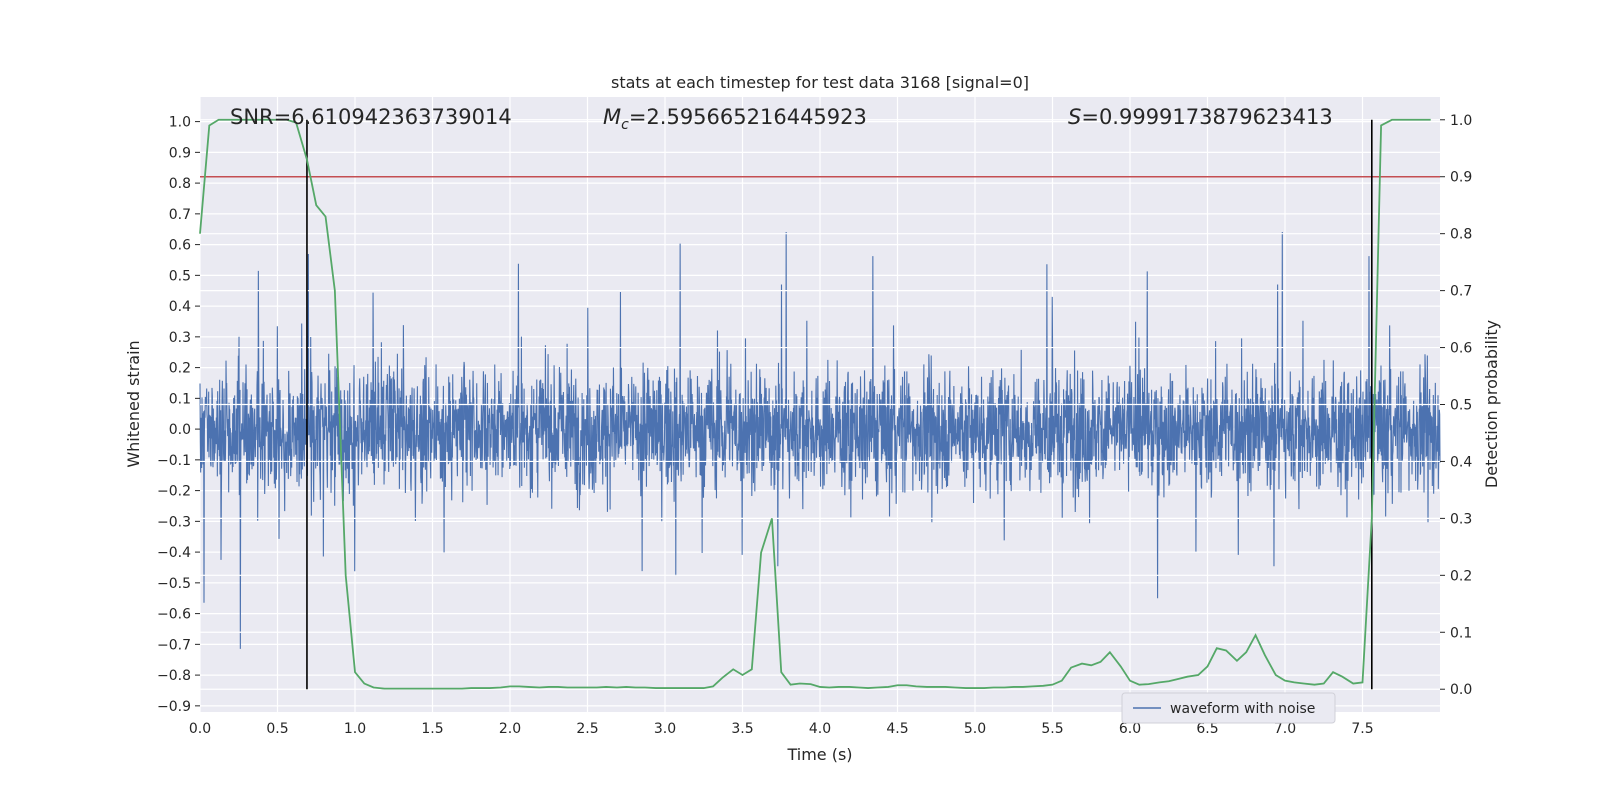  Describe the element at coordinates (625, 125) in the screenshot. I see `mc-subscript: c` at that location.